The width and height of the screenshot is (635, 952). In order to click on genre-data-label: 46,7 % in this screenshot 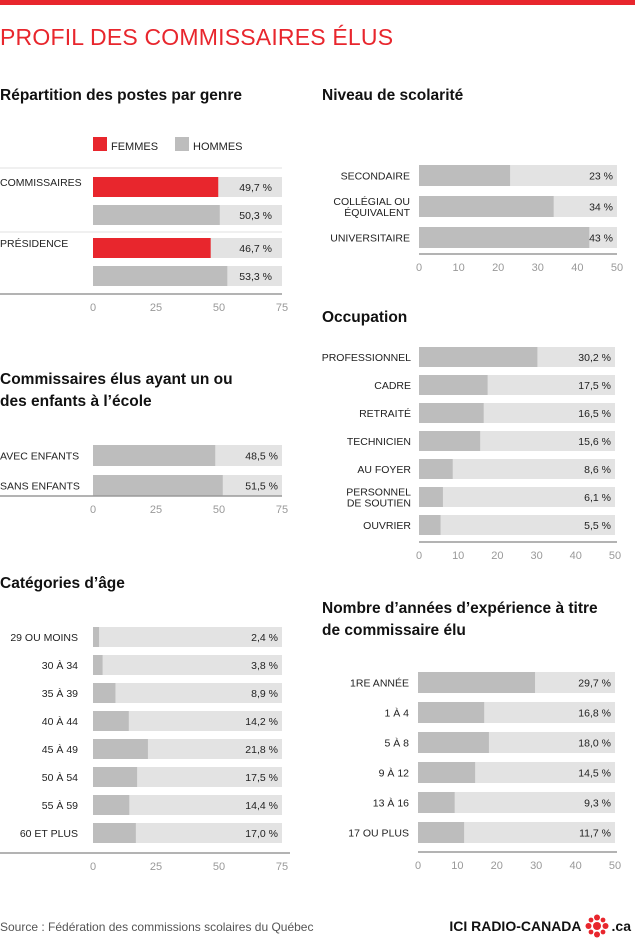, I will do `click(255, 249)`.